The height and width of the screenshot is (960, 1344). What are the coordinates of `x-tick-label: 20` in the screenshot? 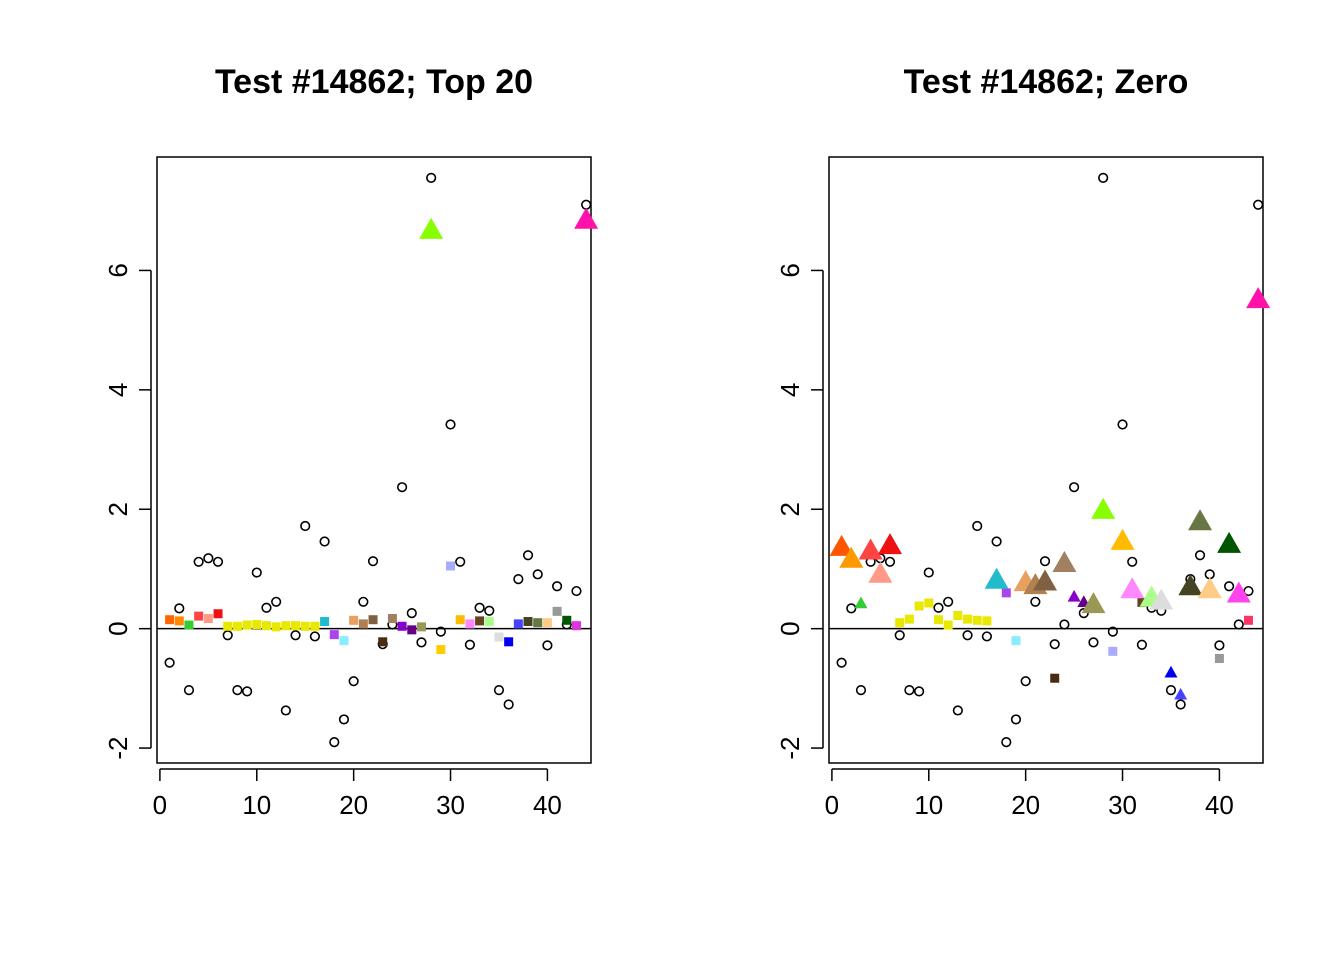 It's located at (1025, 805).